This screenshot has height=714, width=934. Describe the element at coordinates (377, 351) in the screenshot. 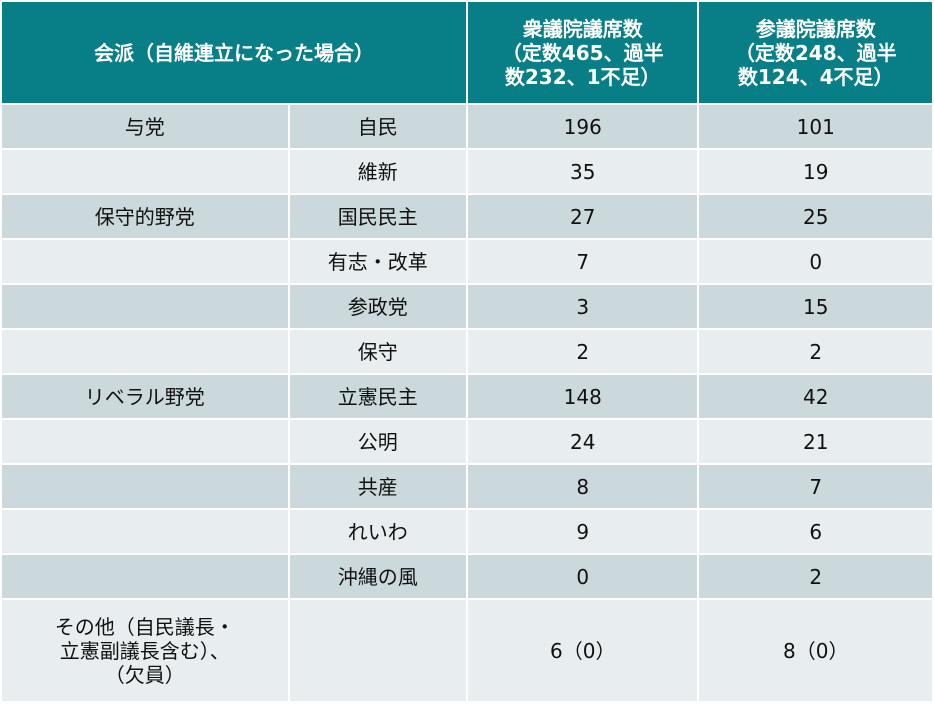

I see `table-cell: 保守` at that location.